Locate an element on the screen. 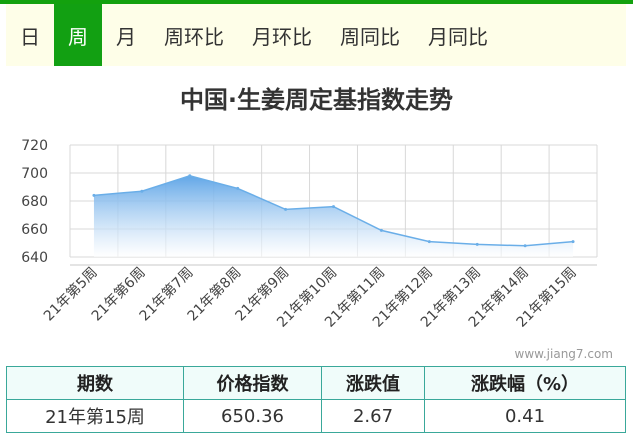 The image size is (633, 439). header-period: 期数 is located at coordinates (95, 383).